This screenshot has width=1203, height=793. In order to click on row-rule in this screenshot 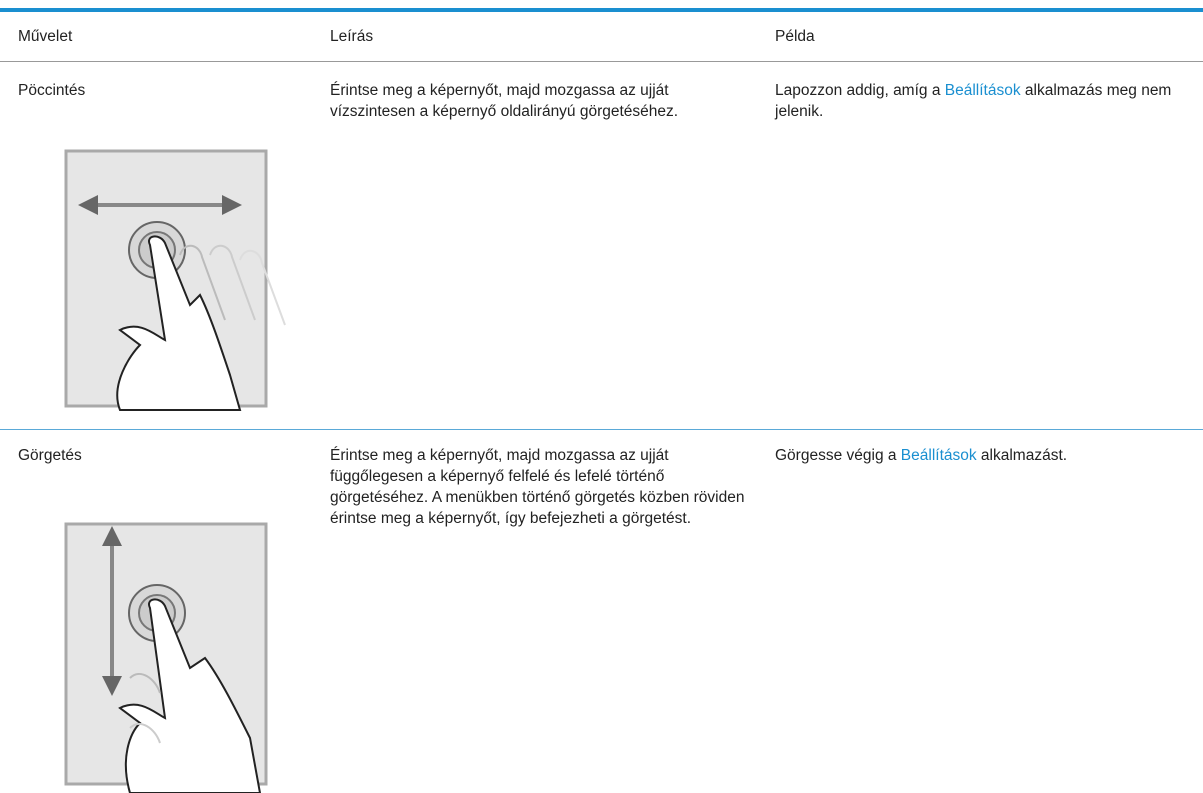, I will do `click(601, 429)`.